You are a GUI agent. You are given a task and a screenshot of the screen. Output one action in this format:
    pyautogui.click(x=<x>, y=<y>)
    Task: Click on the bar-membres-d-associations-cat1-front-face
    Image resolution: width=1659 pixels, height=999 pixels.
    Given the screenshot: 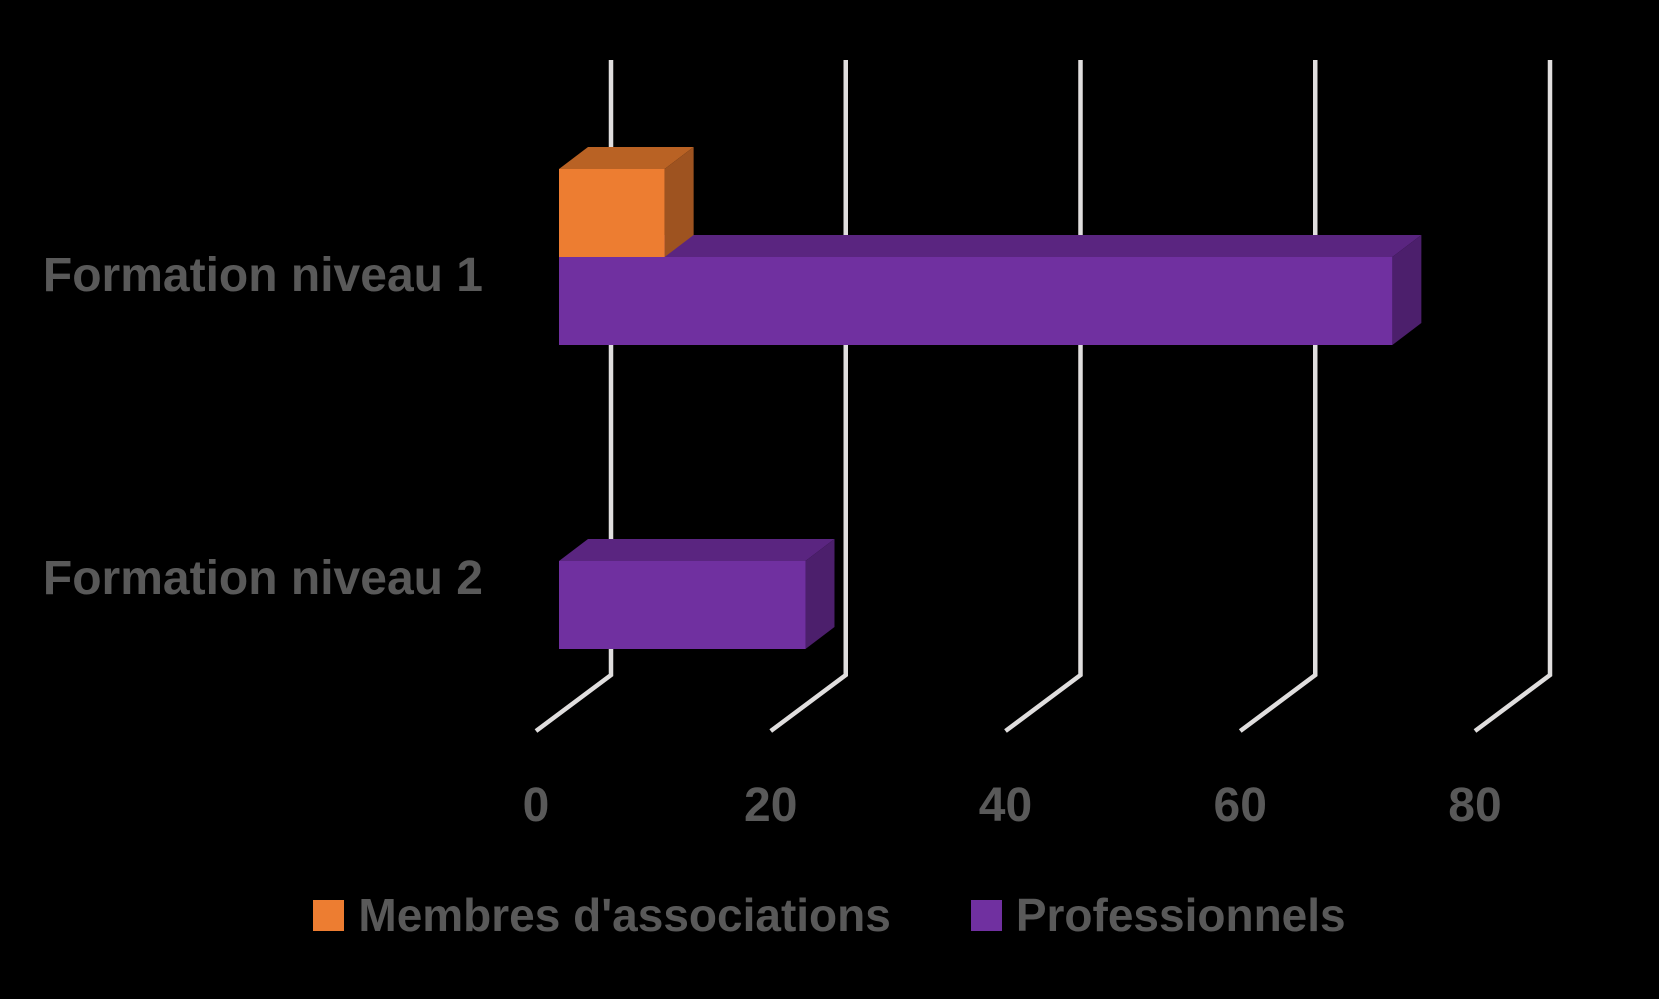 What is the action you would take?
    pyautogui.click(x=612, y=213)
    